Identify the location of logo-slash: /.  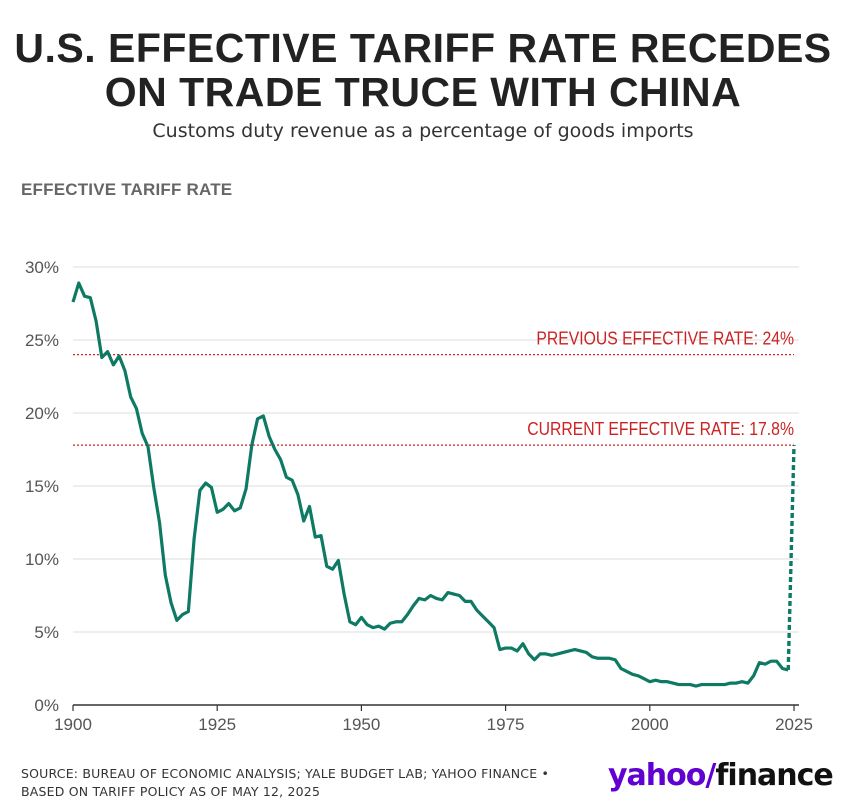
(710, 775).